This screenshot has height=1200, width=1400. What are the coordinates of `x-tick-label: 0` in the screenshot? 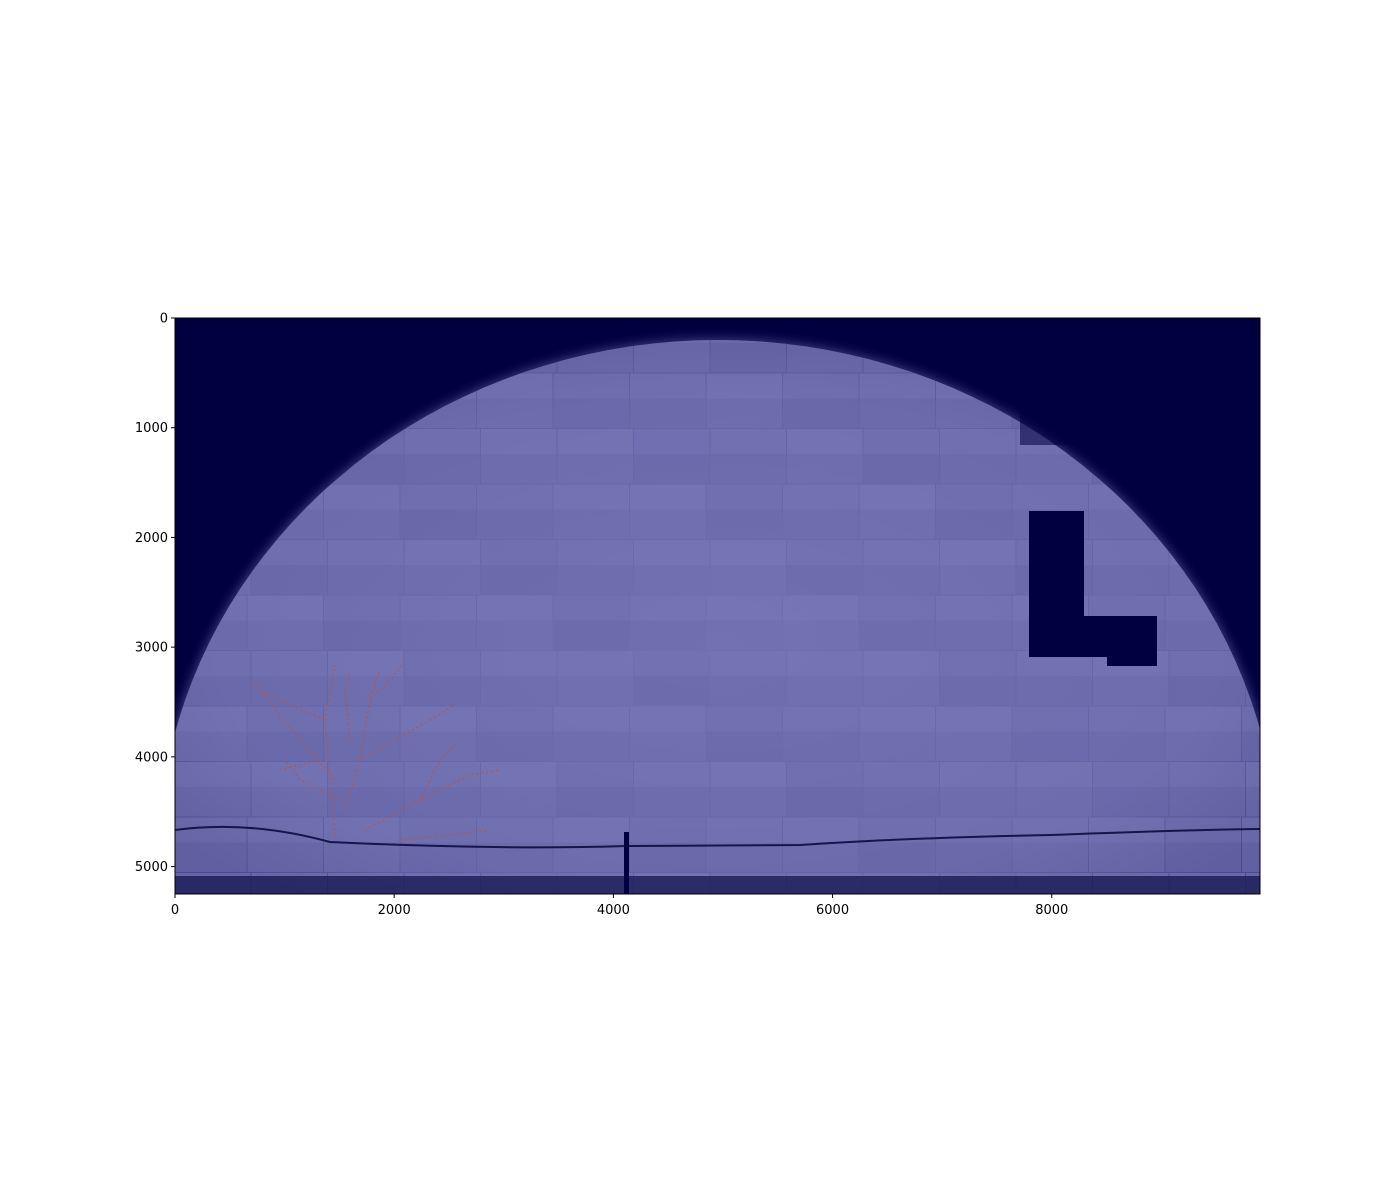 It's located at (175, 910).